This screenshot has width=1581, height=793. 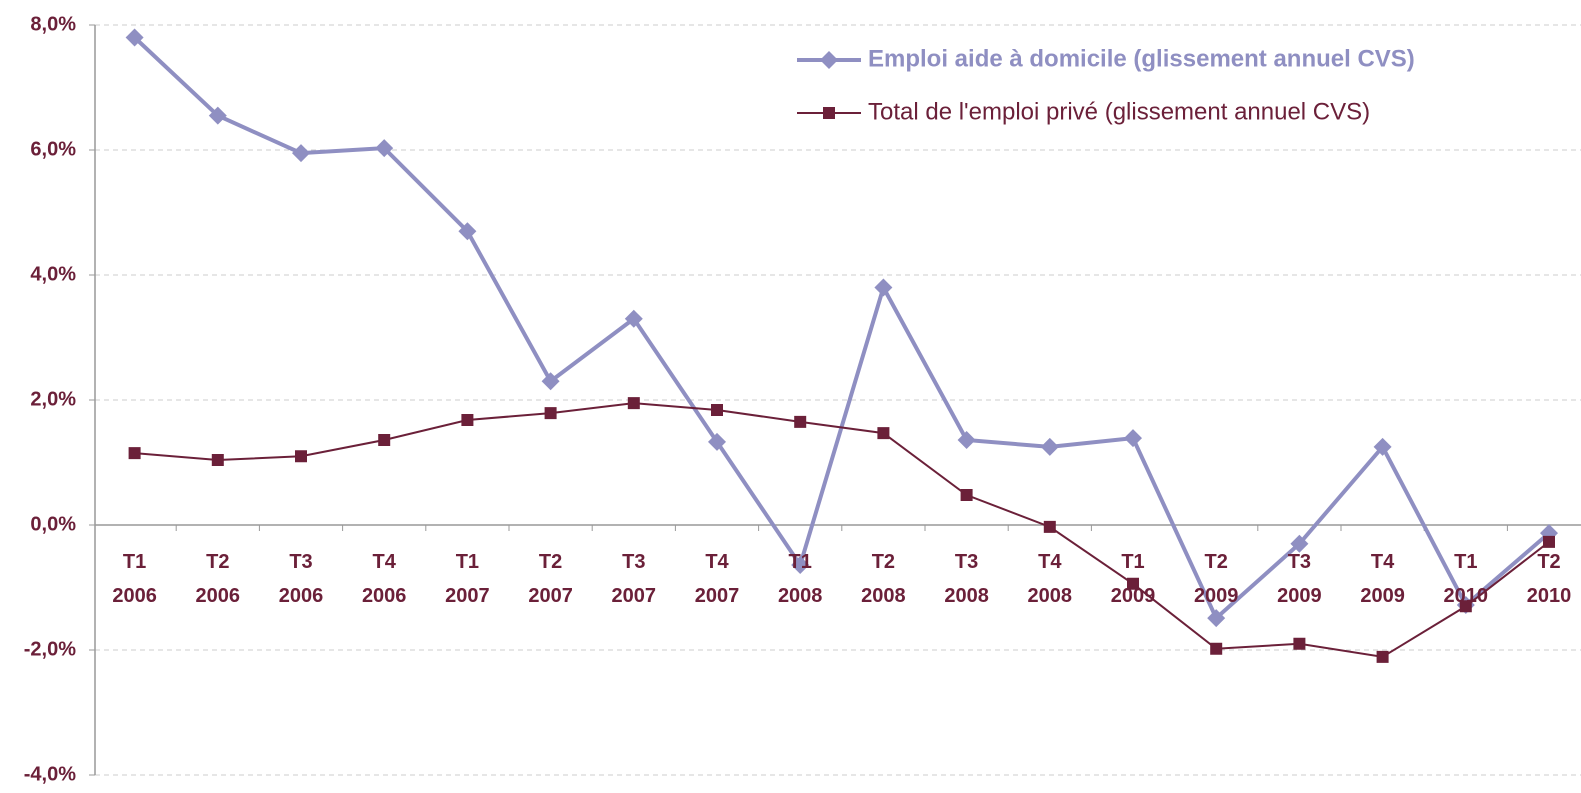 What do you see at coordinates (53, 24) in the screenshot?
I see `y-tick-label: 8,0%` at bounding box center [53, 24].